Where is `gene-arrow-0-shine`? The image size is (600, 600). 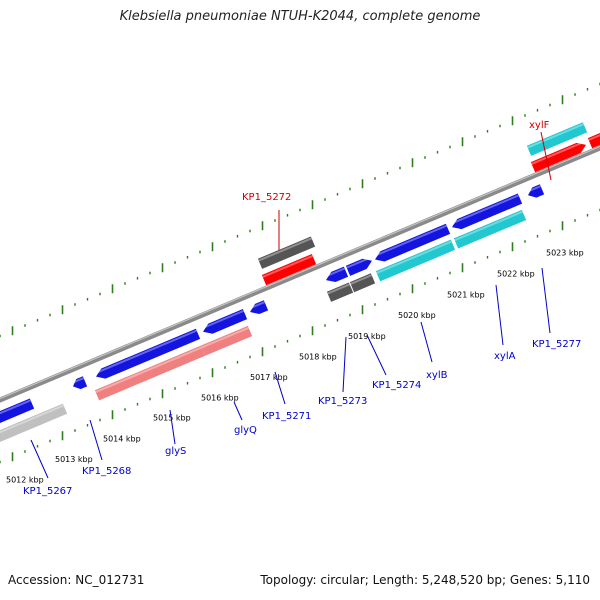 gene-arrow-0-shine is located at coordinates (16, 409).